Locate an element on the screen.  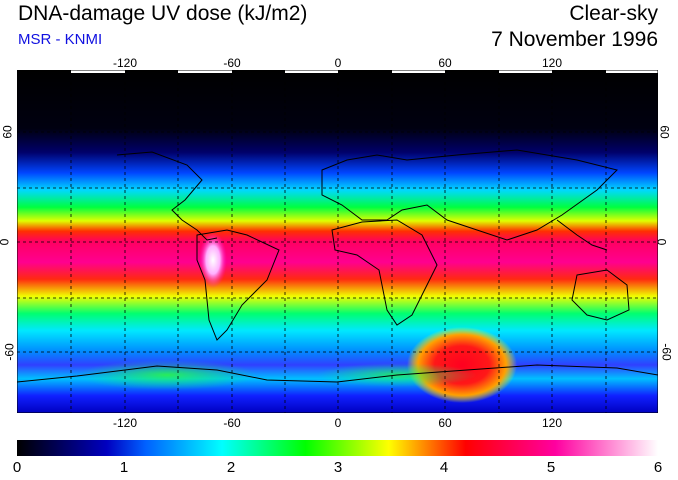
map-date: 7 November 1996 is located at coordinates (574, 39).